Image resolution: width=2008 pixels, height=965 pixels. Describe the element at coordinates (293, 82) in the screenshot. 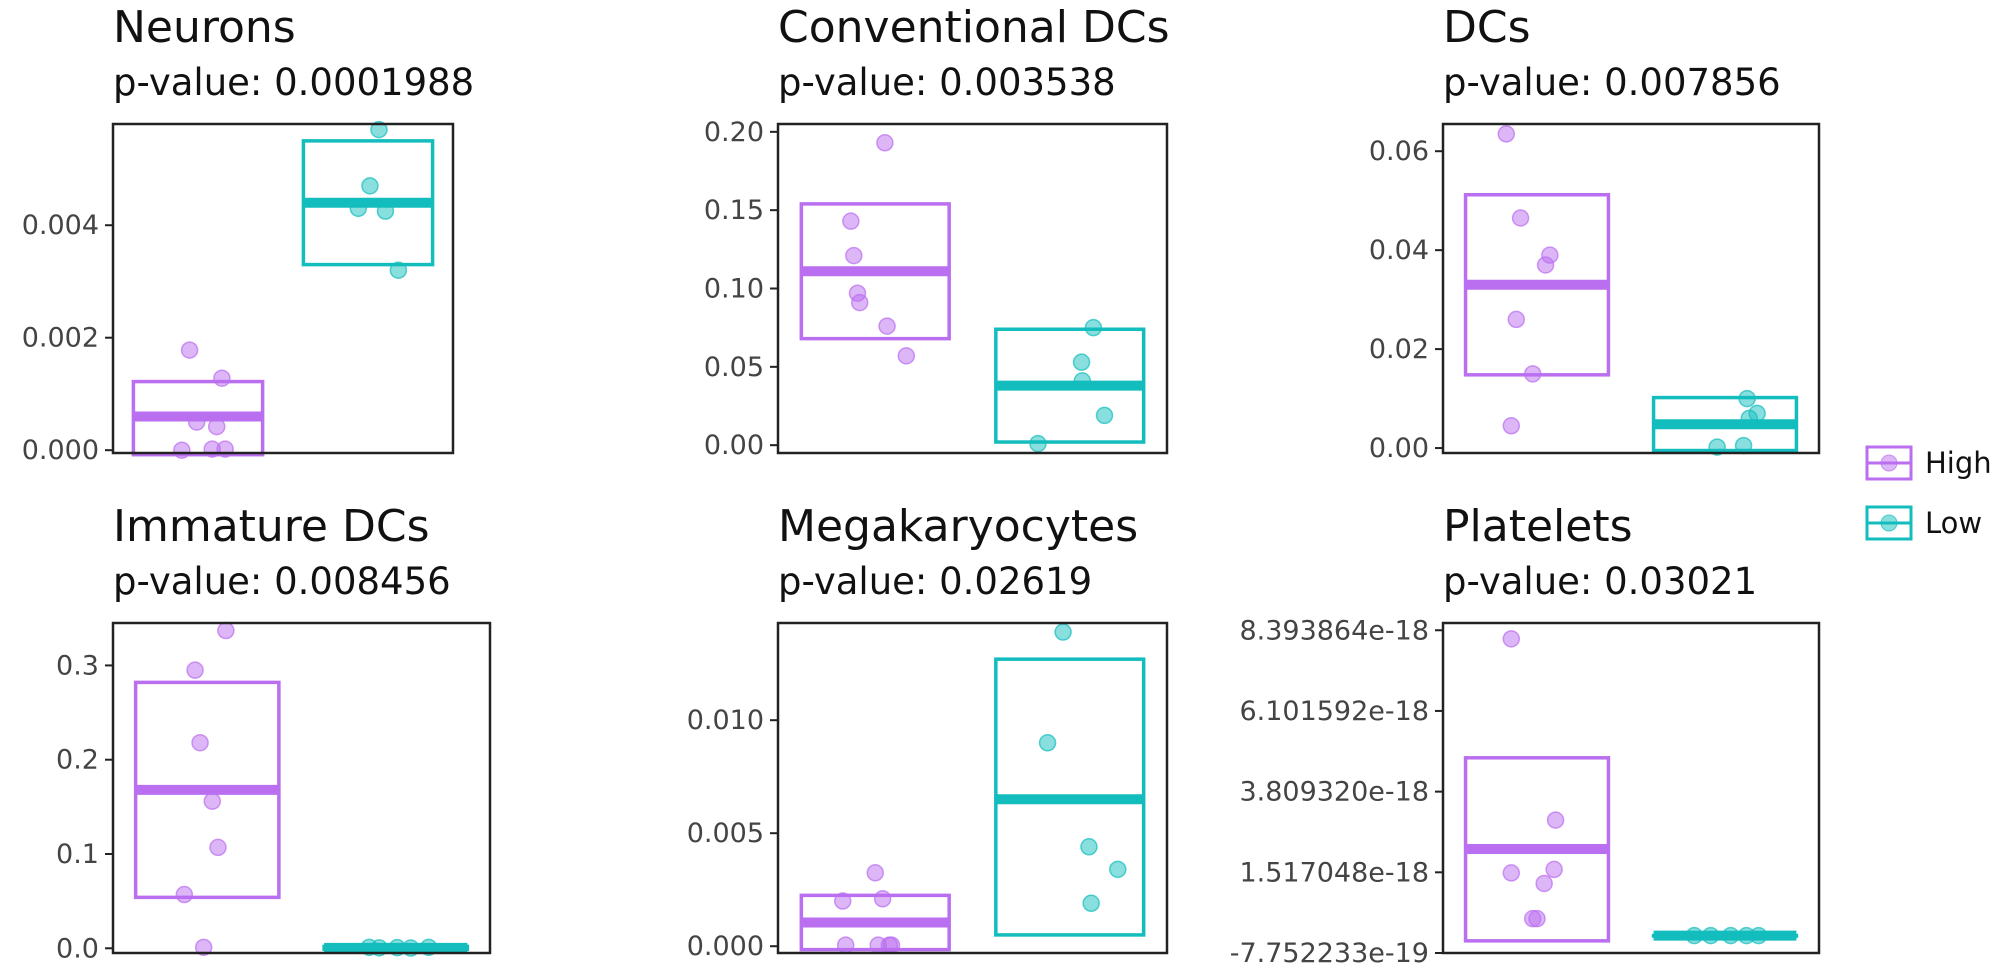

I see `p-value-label: p-value: 0.0001988` at that location.